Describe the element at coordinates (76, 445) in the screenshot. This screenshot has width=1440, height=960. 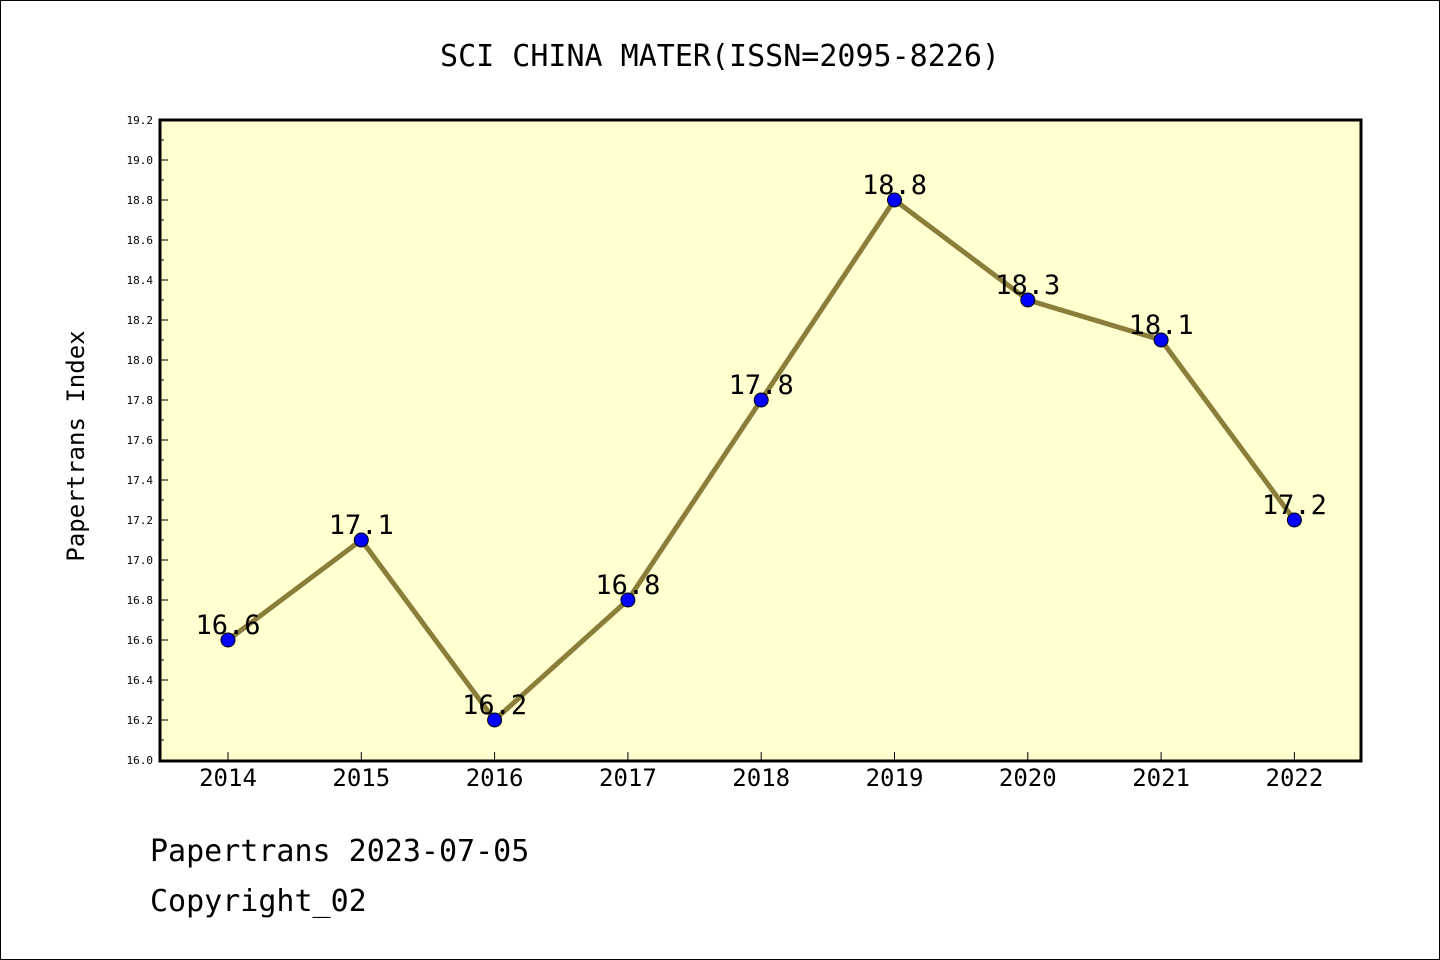
I see `y-axis-label: Papertrans Index` at that location.